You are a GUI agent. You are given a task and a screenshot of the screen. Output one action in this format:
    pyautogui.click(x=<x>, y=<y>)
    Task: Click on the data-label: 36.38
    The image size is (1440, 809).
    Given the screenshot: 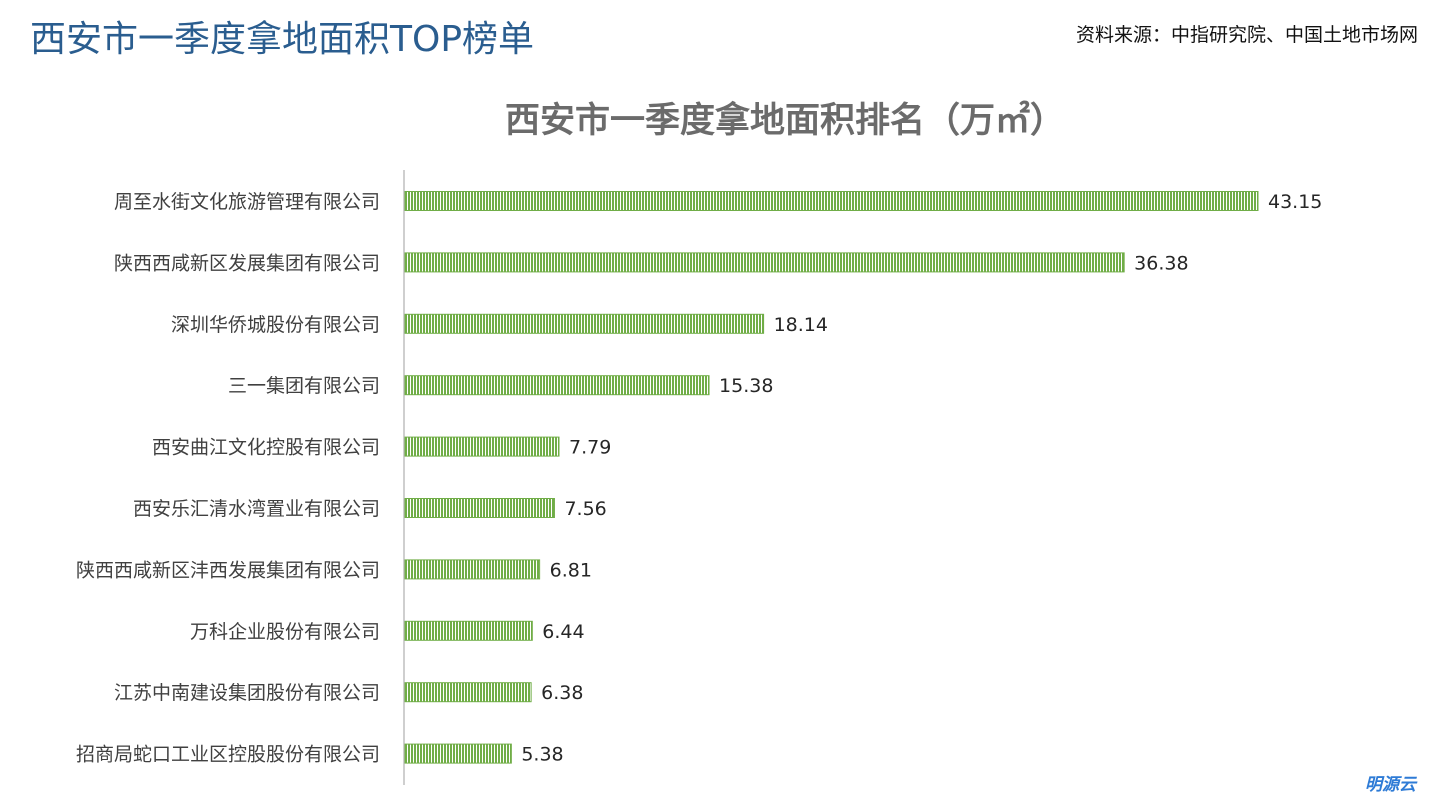 What is the action you would take?
    pyautogui.click(x=1161, y=263)
    